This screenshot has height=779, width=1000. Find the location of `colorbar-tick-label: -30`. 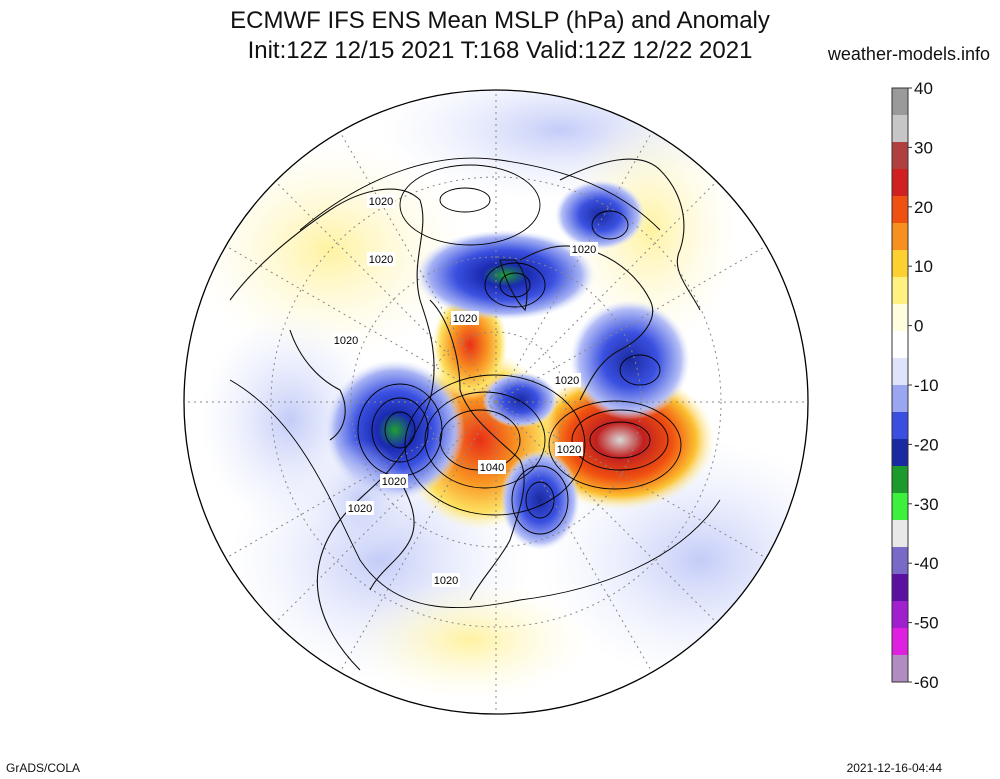

colorbar-tick-label: -30 is located at coordinates (926, 504).